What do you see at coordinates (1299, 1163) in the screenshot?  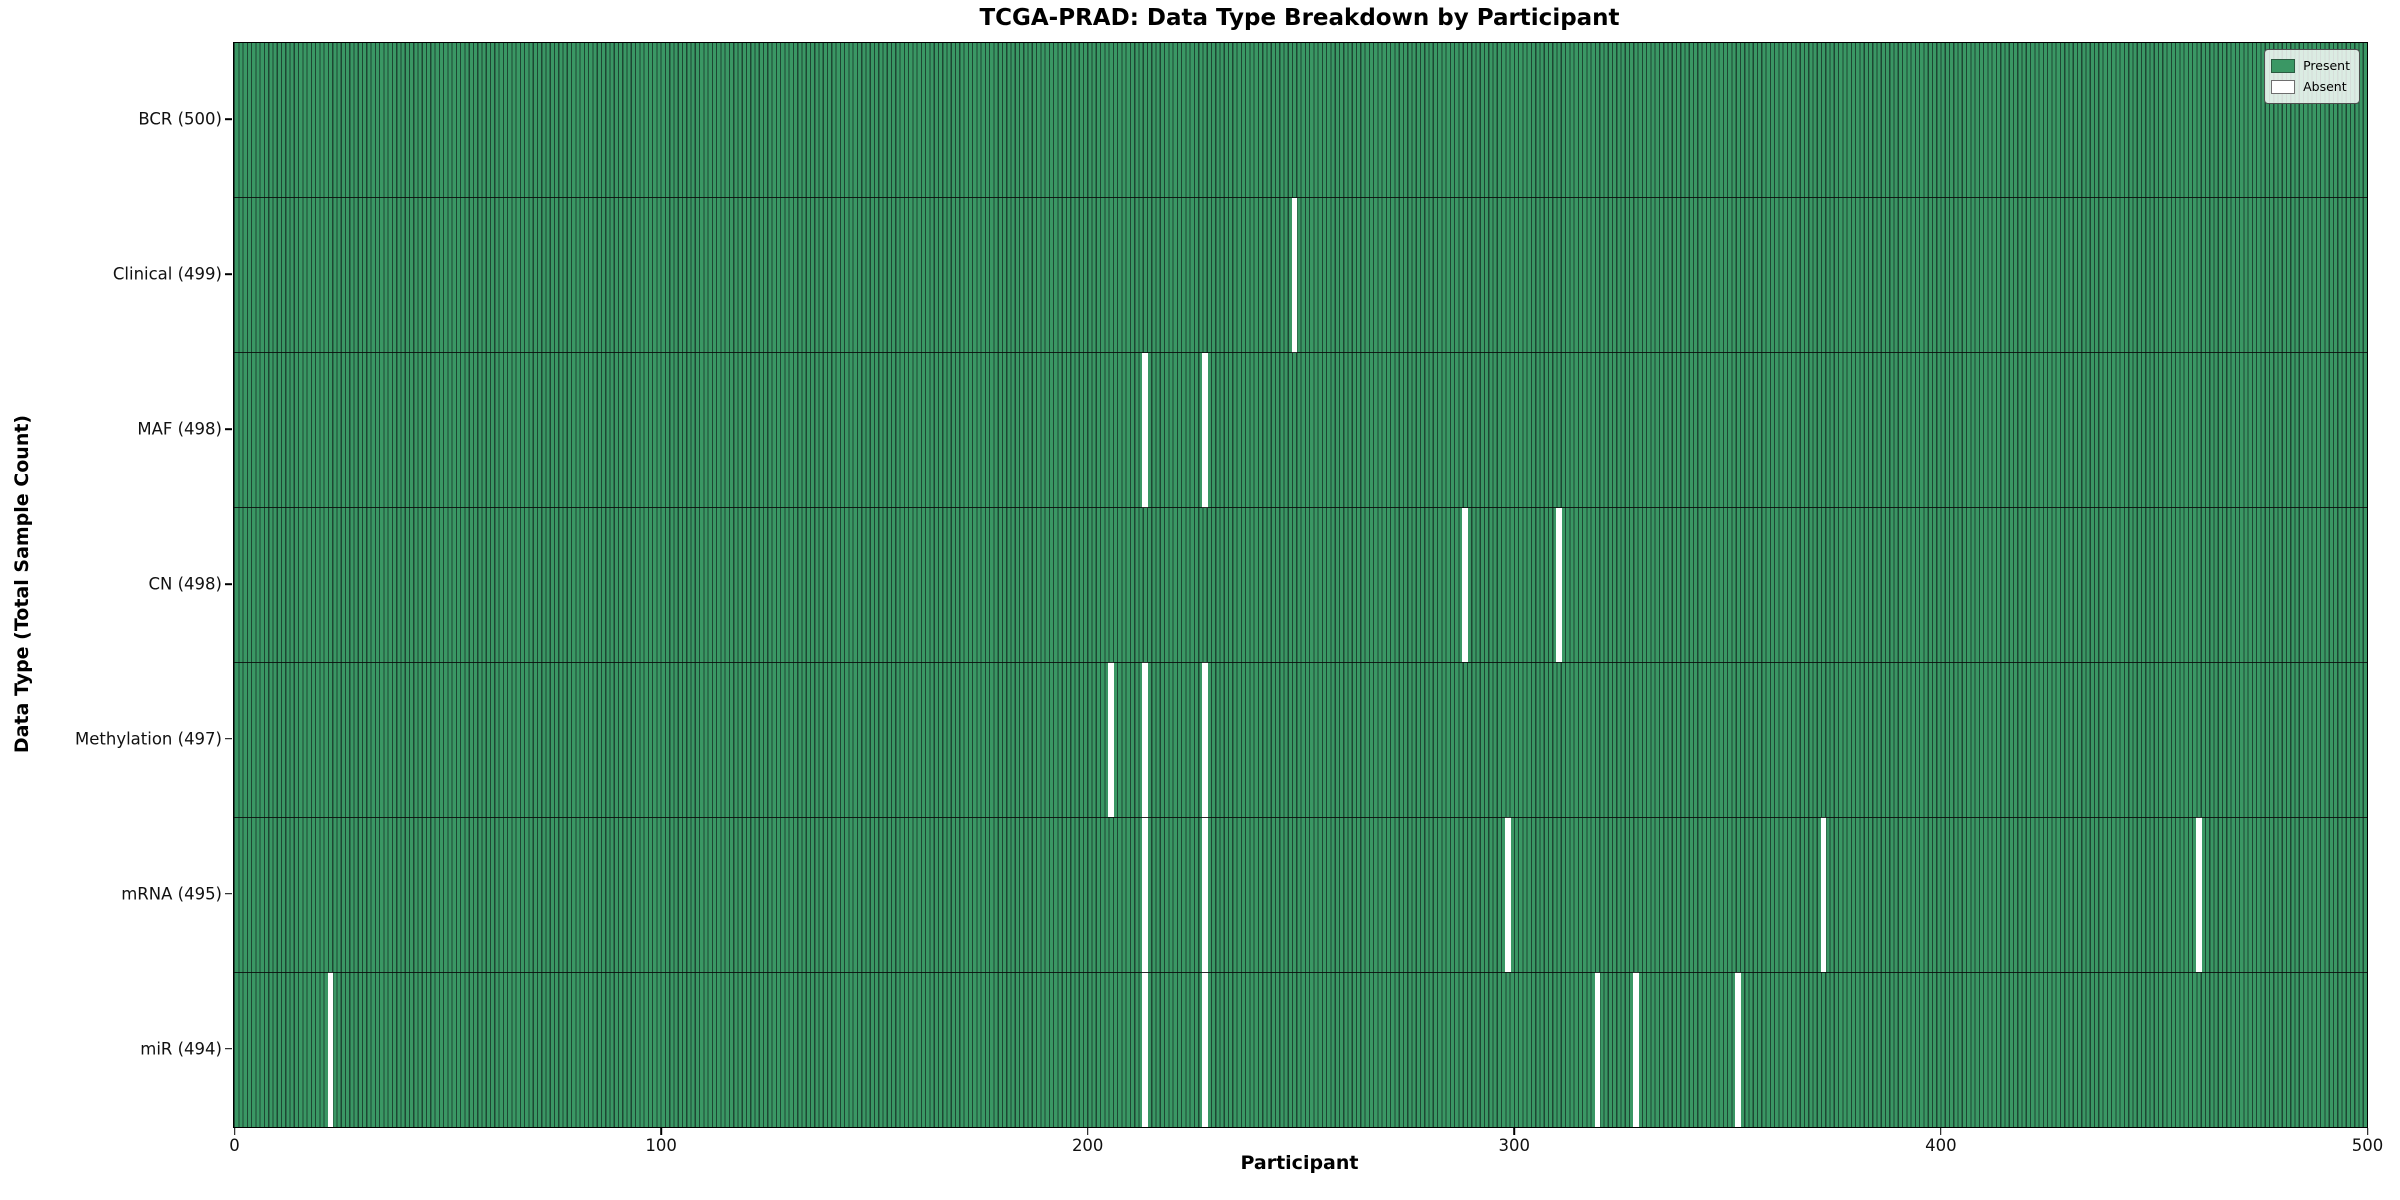 I see `x-axis-label: Participant` at bounding box center [1299, 1163].